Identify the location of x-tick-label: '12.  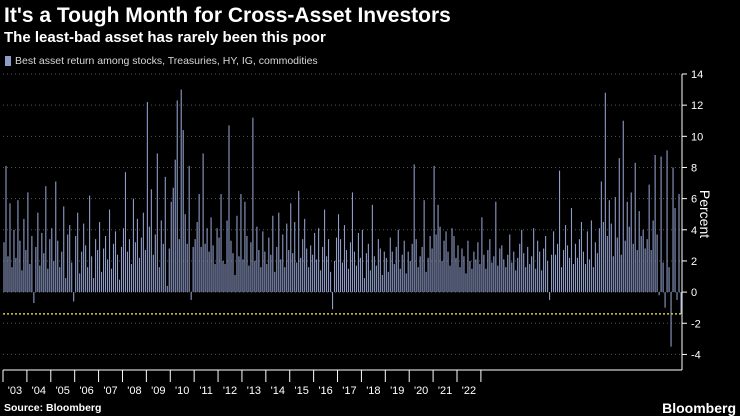
(230, 391).